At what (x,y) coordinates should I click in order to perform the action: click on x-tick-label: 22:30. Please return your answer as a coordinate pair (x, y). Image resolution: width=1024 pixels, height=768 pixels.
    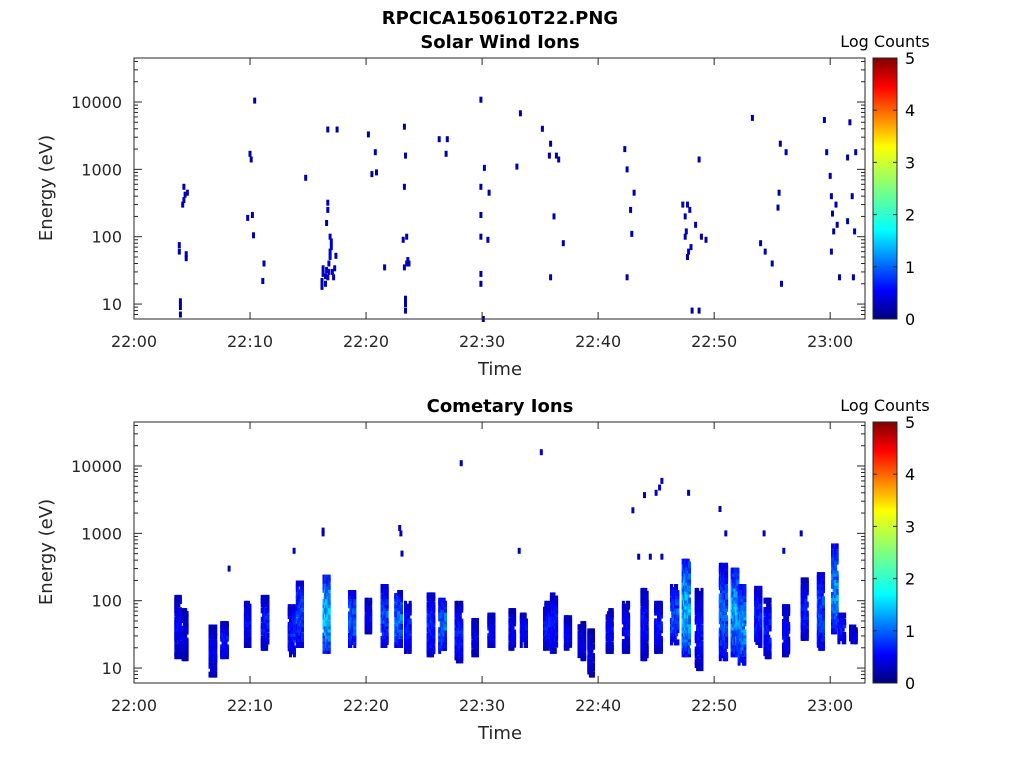
    Looking at the image, I should click on (482, 341).